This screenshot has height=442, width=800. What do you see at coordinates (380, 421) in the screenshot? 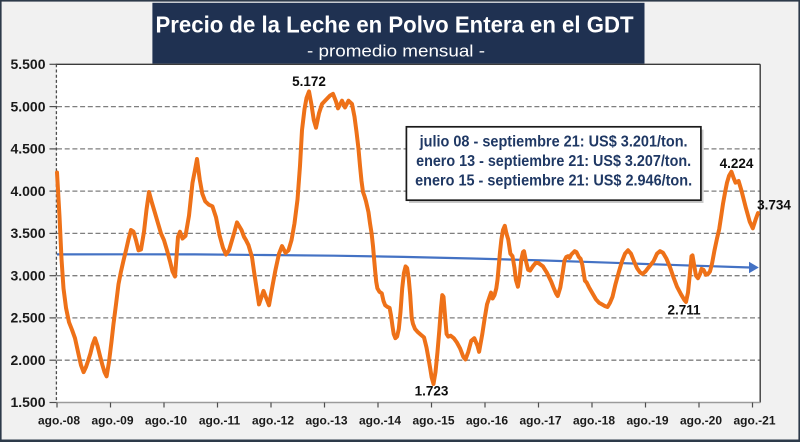
I see `svg-text: ago.-14` at bounding box center [380, 421].